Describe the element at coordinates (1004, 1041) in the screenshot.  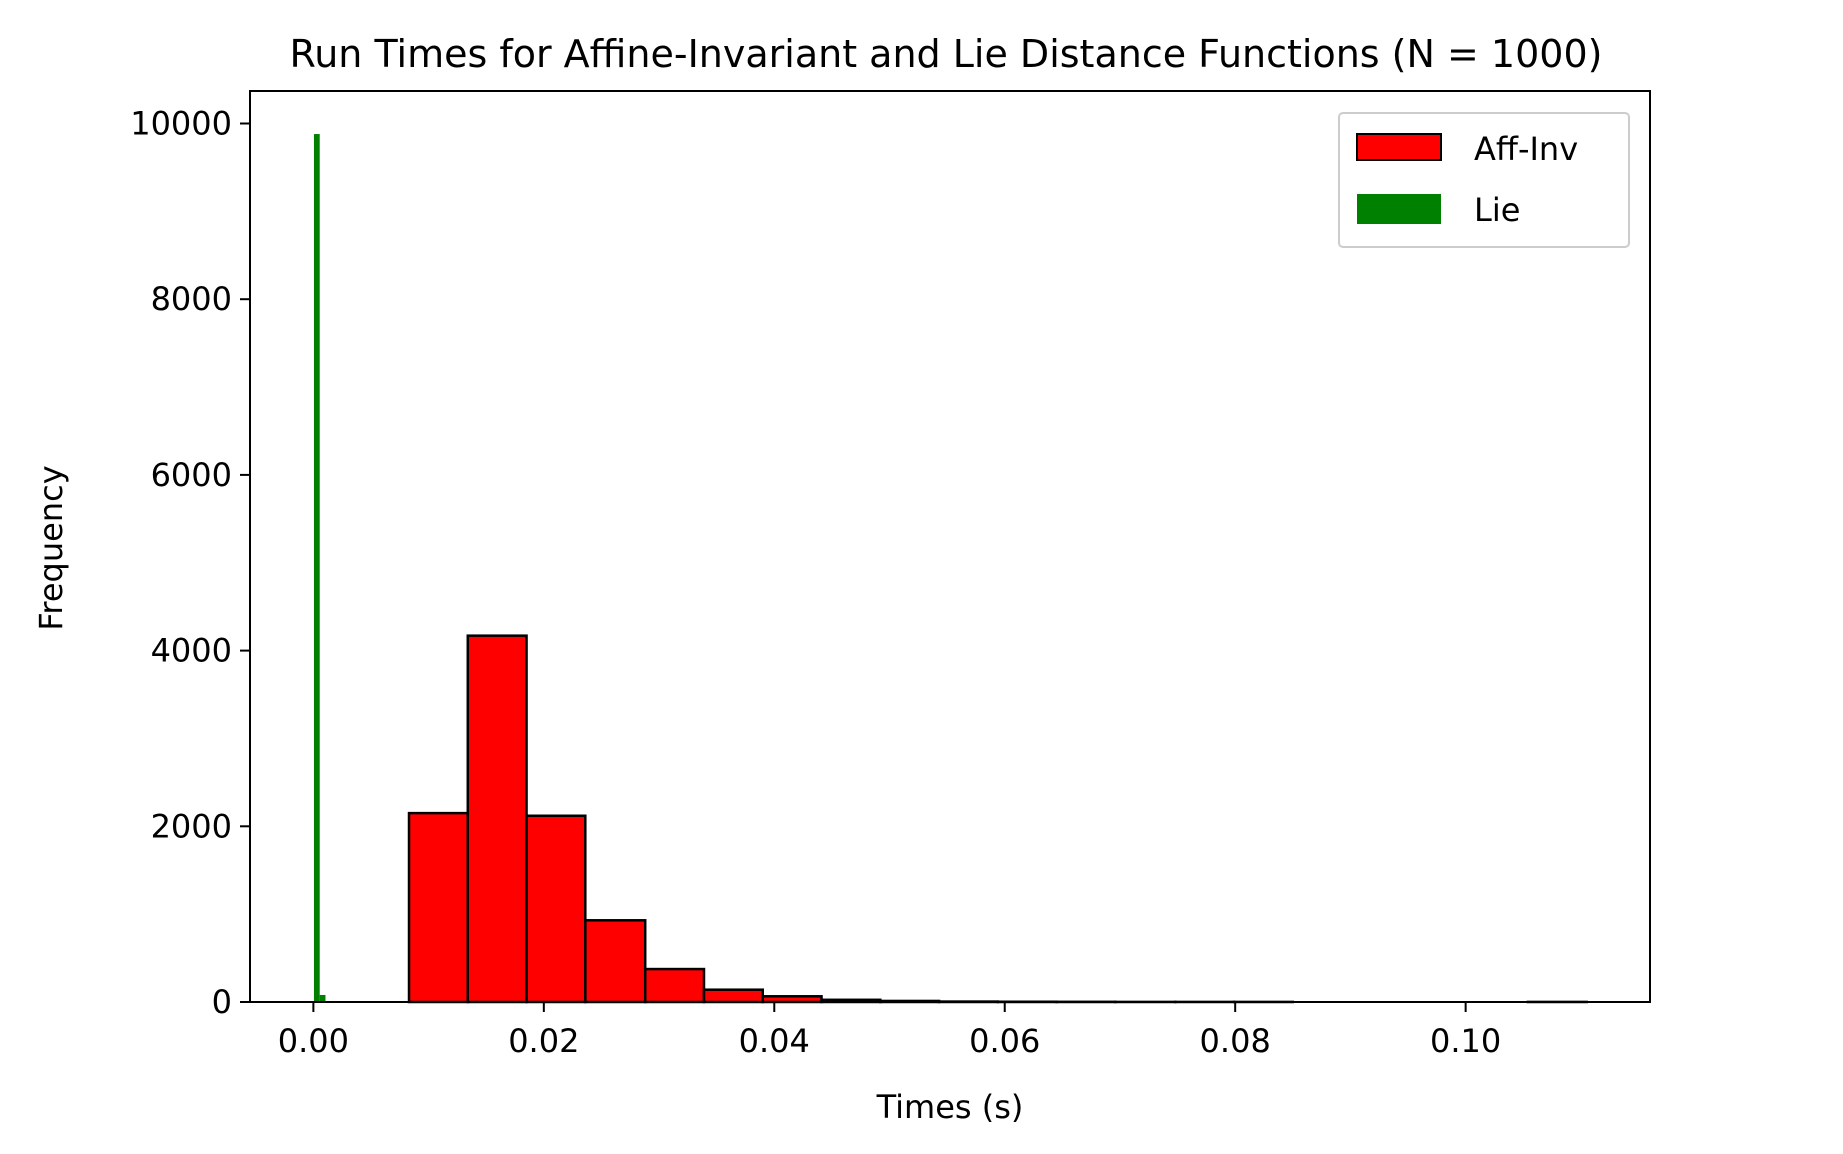
I see `x-tick-label: 0.06` at that location.